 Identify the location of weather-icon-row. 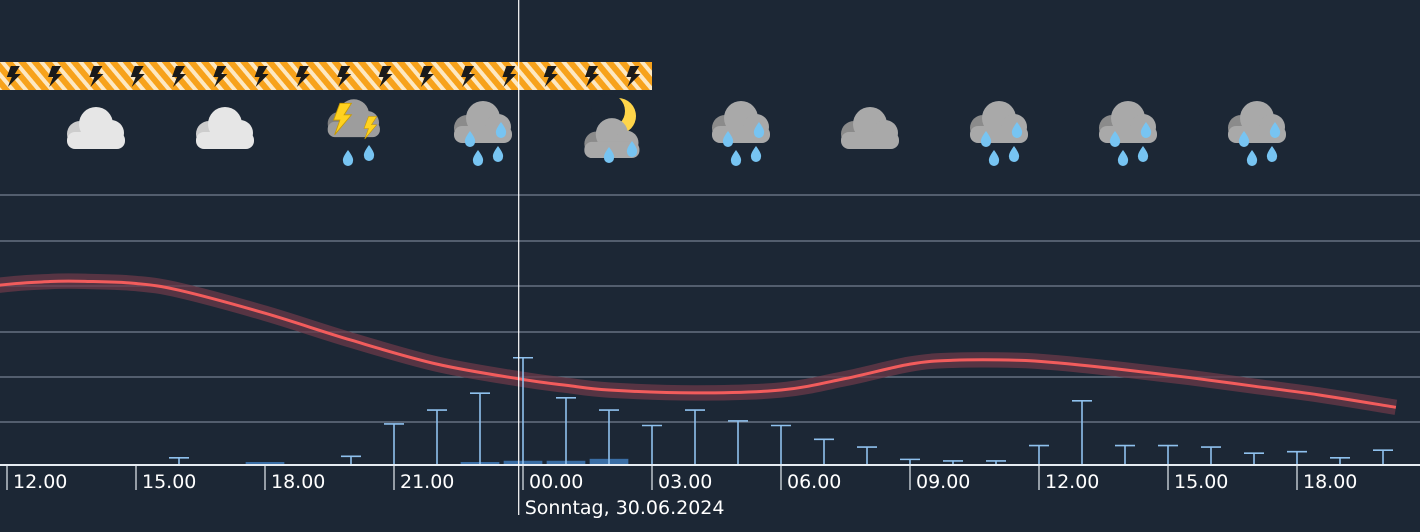
(676, 130).